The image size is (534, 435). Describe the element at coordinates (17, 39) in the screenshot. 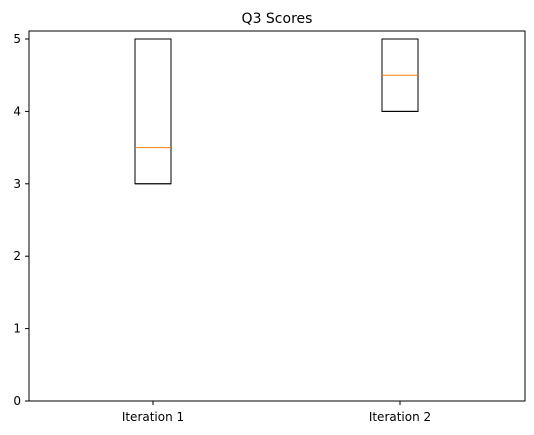

I see `y-tick-label: 5` at that location.